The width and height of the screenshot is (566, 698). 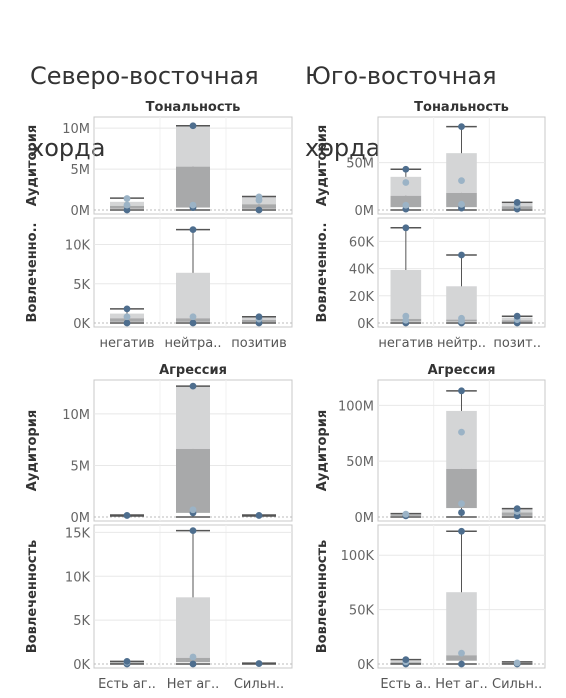 I want to click on y-tick-label: 100K, so click(x=358, y=556).